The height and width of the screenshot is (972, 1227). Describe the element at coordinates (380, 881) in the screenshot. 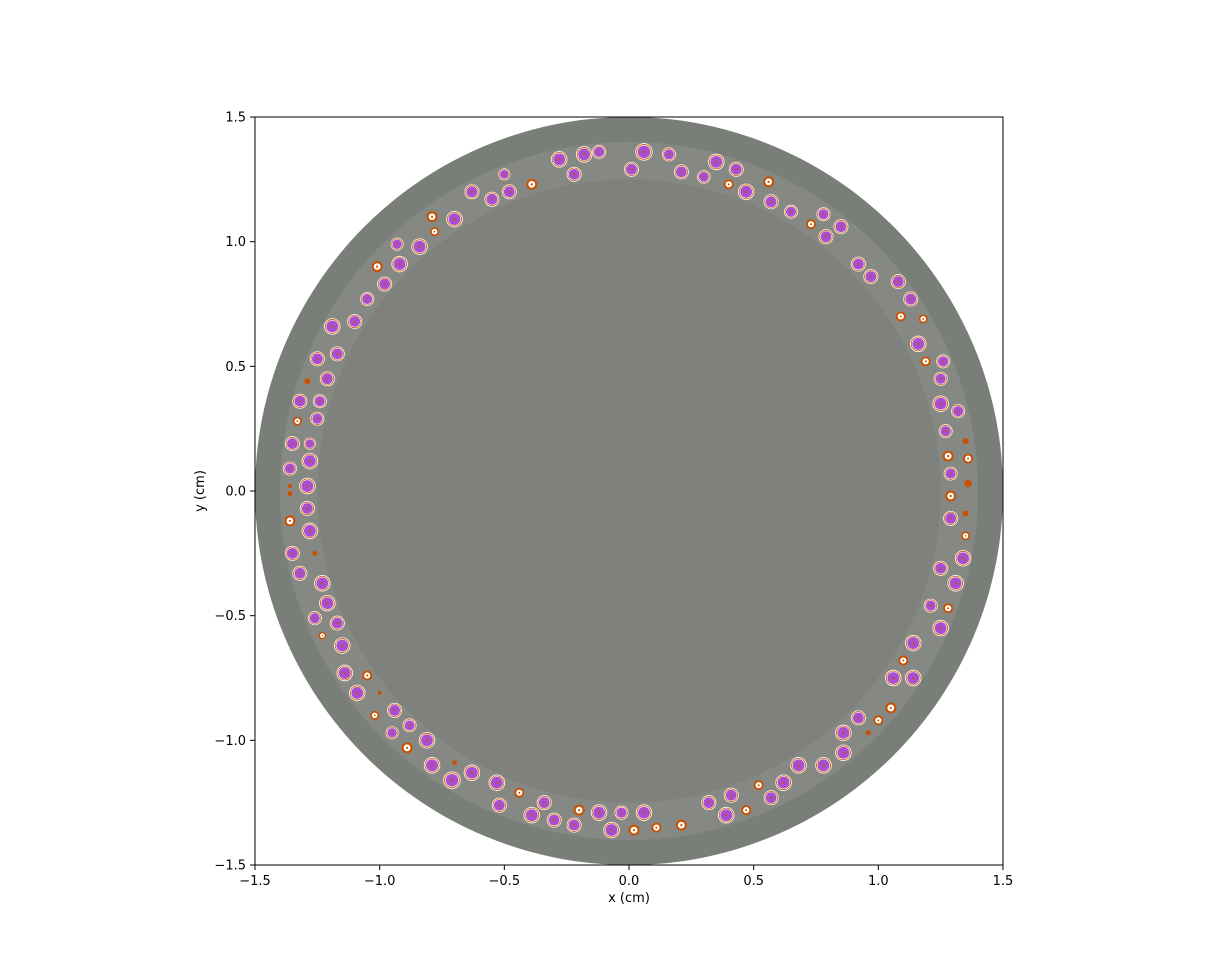

I see `x-tick-label: −1.0` at that location.